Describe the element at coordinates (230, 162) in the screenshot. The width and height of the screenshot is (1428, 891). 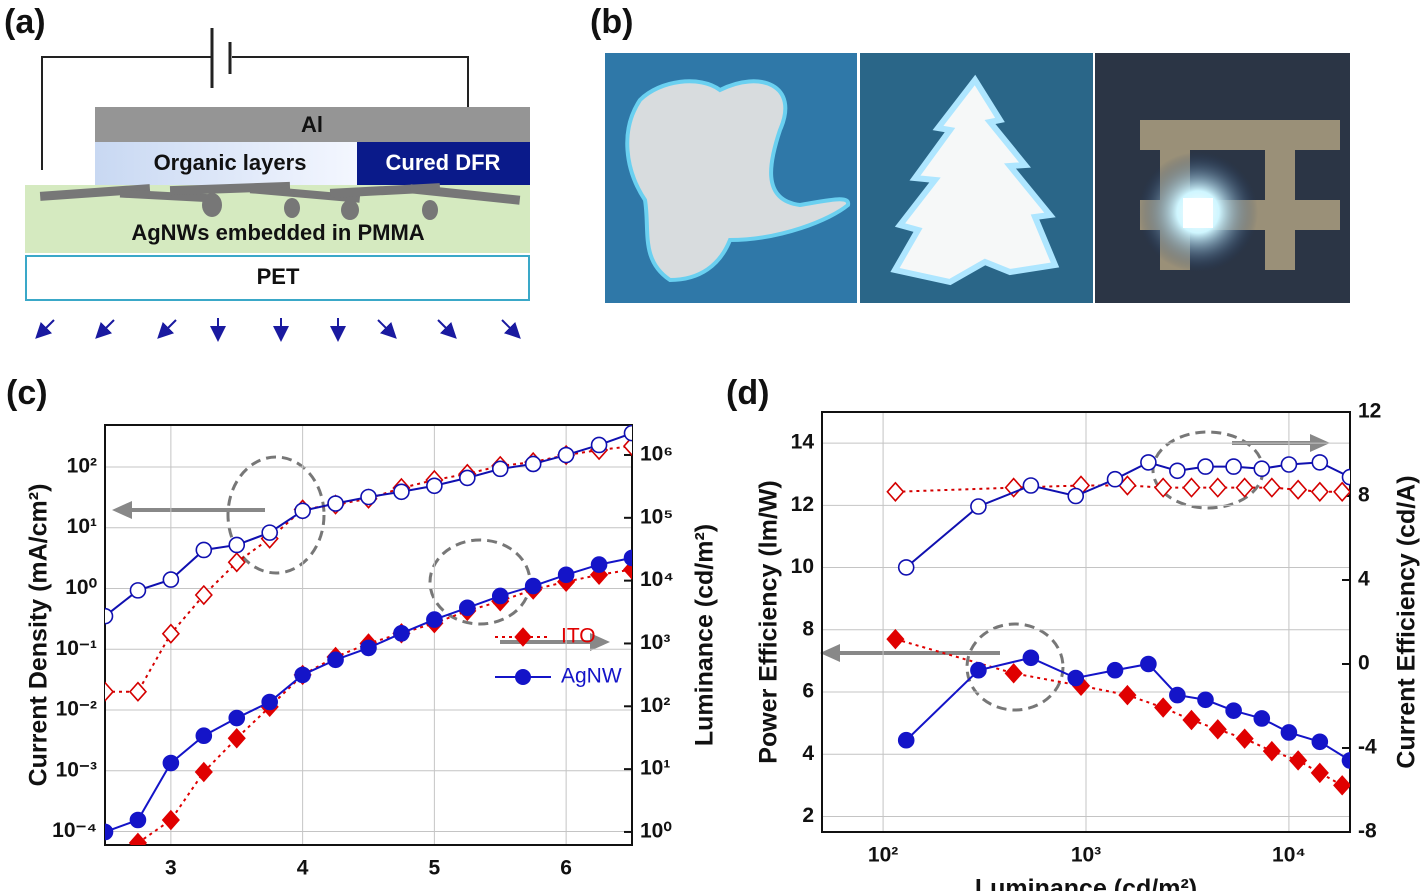
I see `layer-label: Organic layers` at that location.